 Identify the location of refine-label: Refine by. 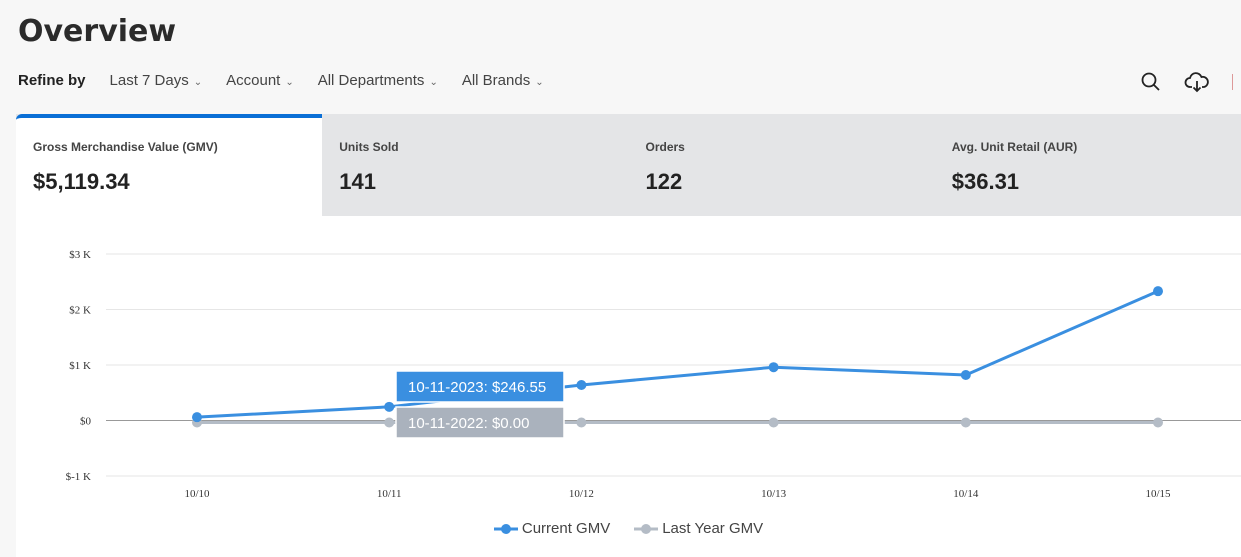
(52, 80).